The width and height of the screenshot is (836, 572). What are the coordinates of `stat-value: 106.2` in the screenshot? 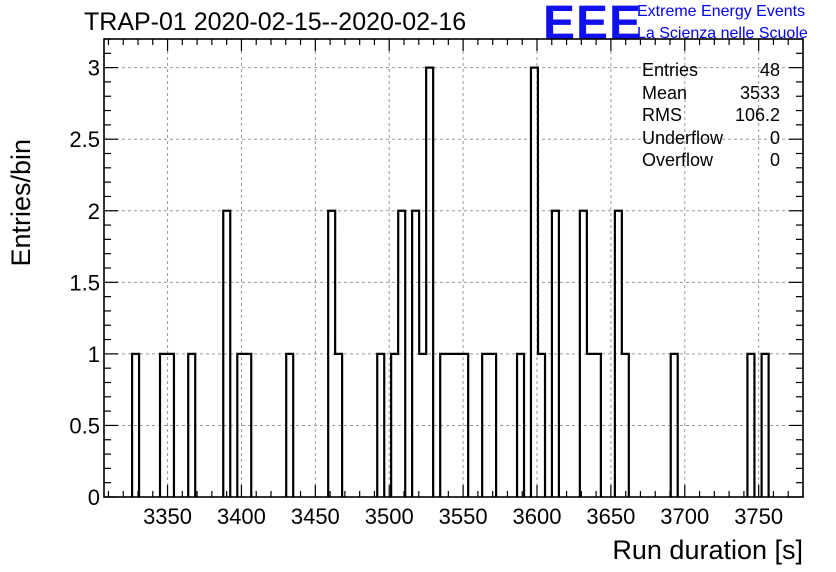 It's located at (757, 115).